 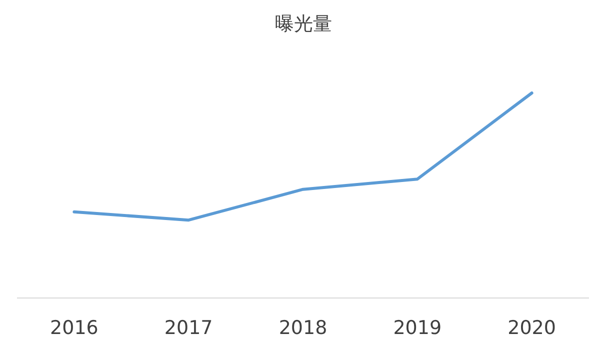 What do you see at coordinates (303, 24) in the screenshot?
I see `title: 曝光量` at bounding box center [303, 24].